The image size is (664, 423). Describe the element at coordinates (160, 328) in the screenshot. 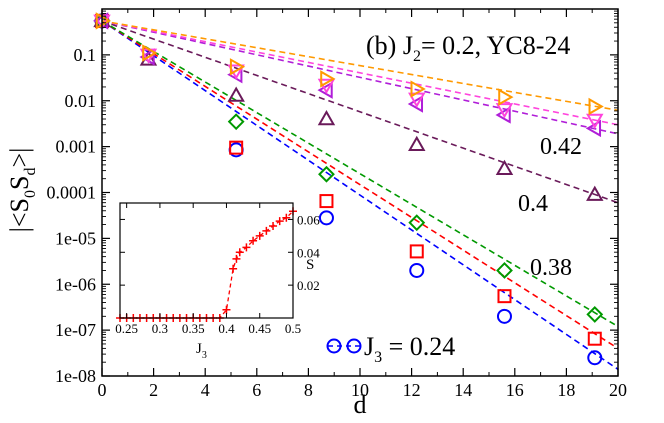

I see `inset-x-tick-label: 0.3` at that location.